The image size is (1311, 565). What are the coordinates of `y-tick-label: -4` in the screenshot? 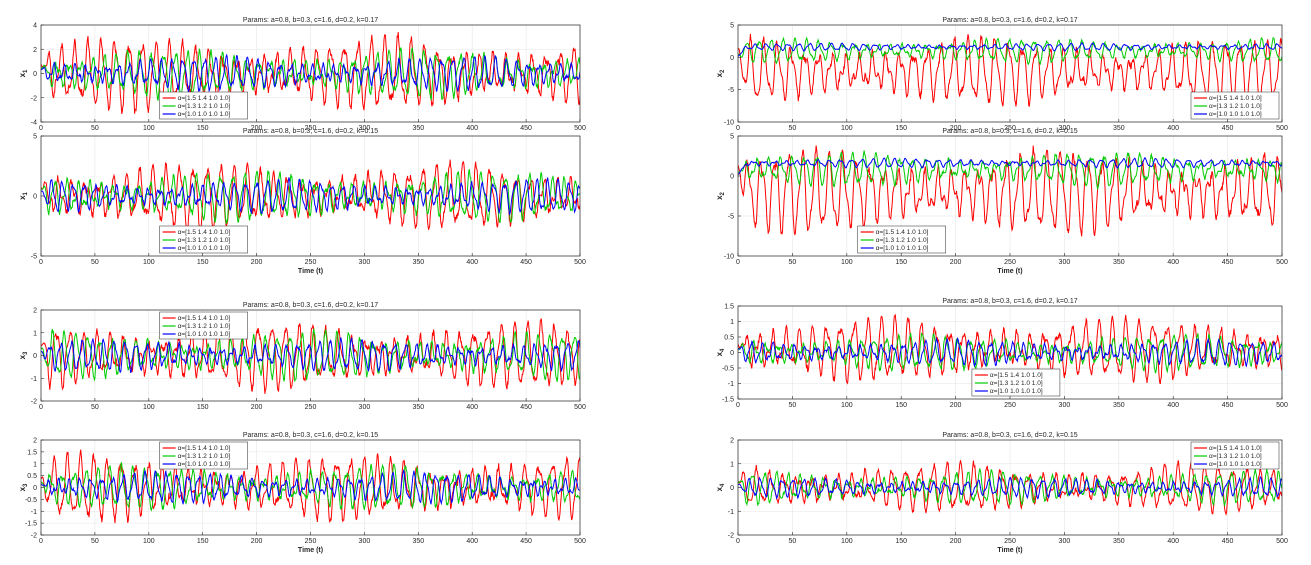 It's located at (34, 123).